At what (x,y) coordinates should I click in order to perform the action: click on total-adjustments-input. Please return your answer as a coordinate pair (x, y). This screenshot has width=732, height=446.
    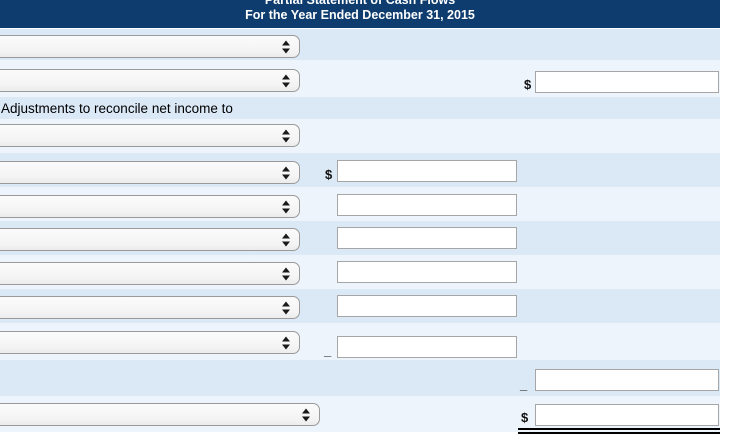
    Looking at the image, I should click on (627, 380).